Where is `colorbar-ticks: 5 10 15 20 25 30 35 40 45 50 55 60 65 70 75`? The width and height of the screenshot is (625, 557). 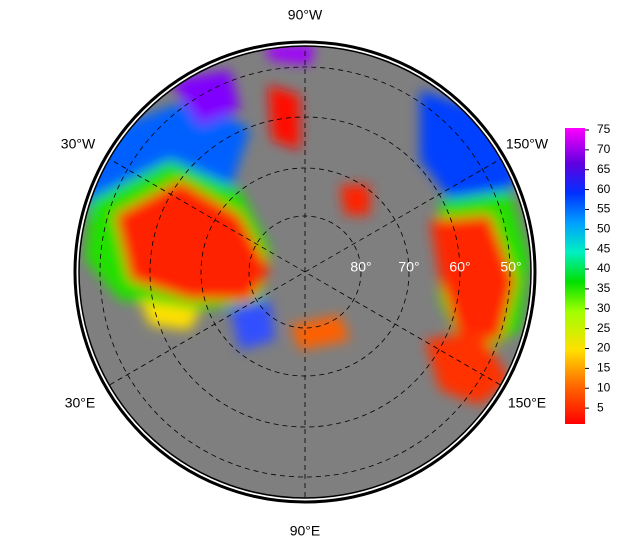 colorbar-ticks: 5 10 15 20 25 30 35 40 45 50 55 60 65 70 75 is located at coordinates (598, 268).